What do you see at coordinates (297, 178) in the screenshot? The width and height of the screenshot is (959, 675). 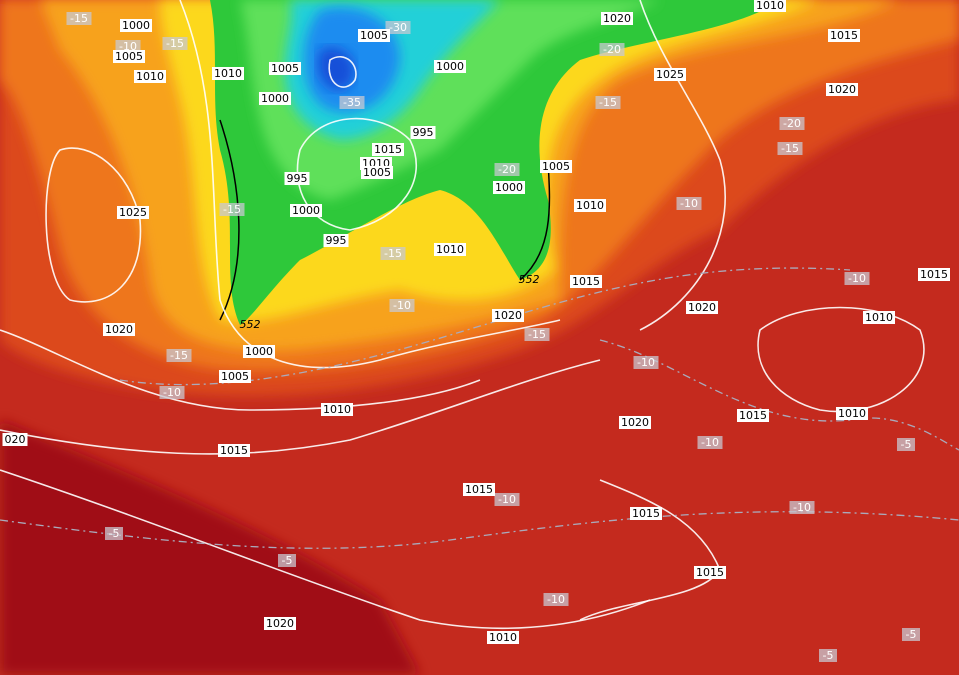 I see `isobar-label: 995` at bounding box center [297, 178].